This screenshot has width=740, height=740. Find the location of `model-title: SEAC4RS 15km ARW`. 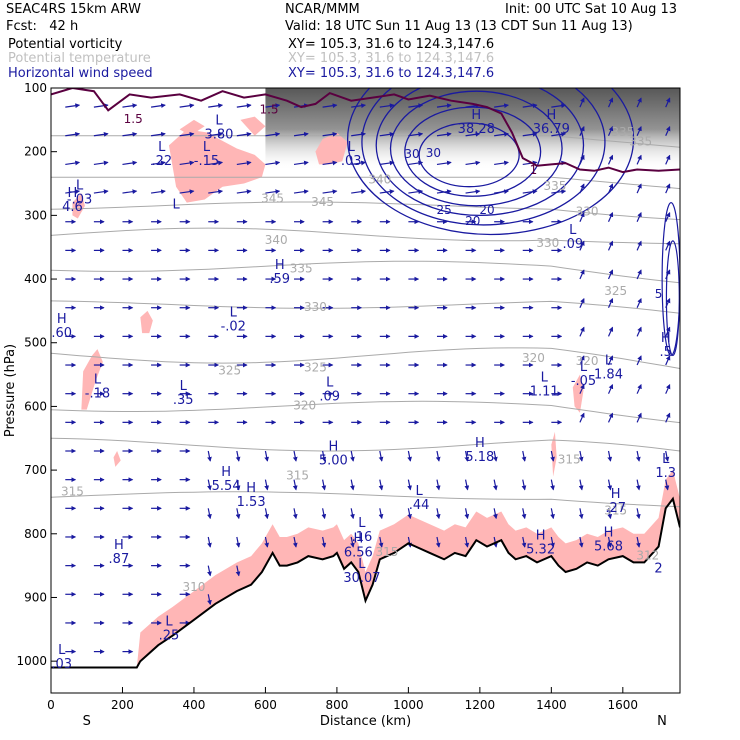

model-title: SEAC4RS 15km ARW is located at coordinates (74, 9).